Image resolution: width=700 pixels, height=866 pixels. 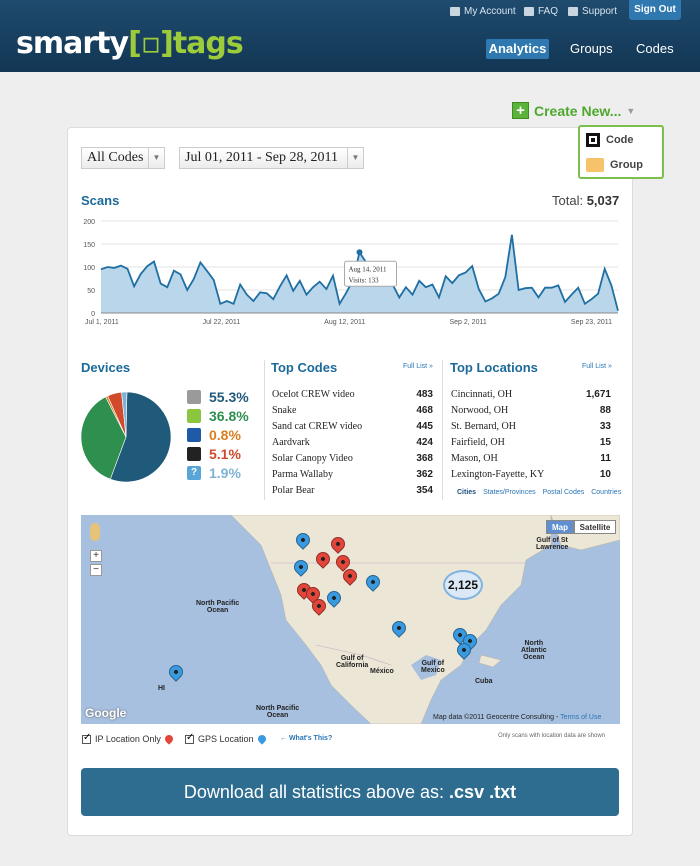 I want to click on device-percent: 55.3%, so click(x=229, y=397).